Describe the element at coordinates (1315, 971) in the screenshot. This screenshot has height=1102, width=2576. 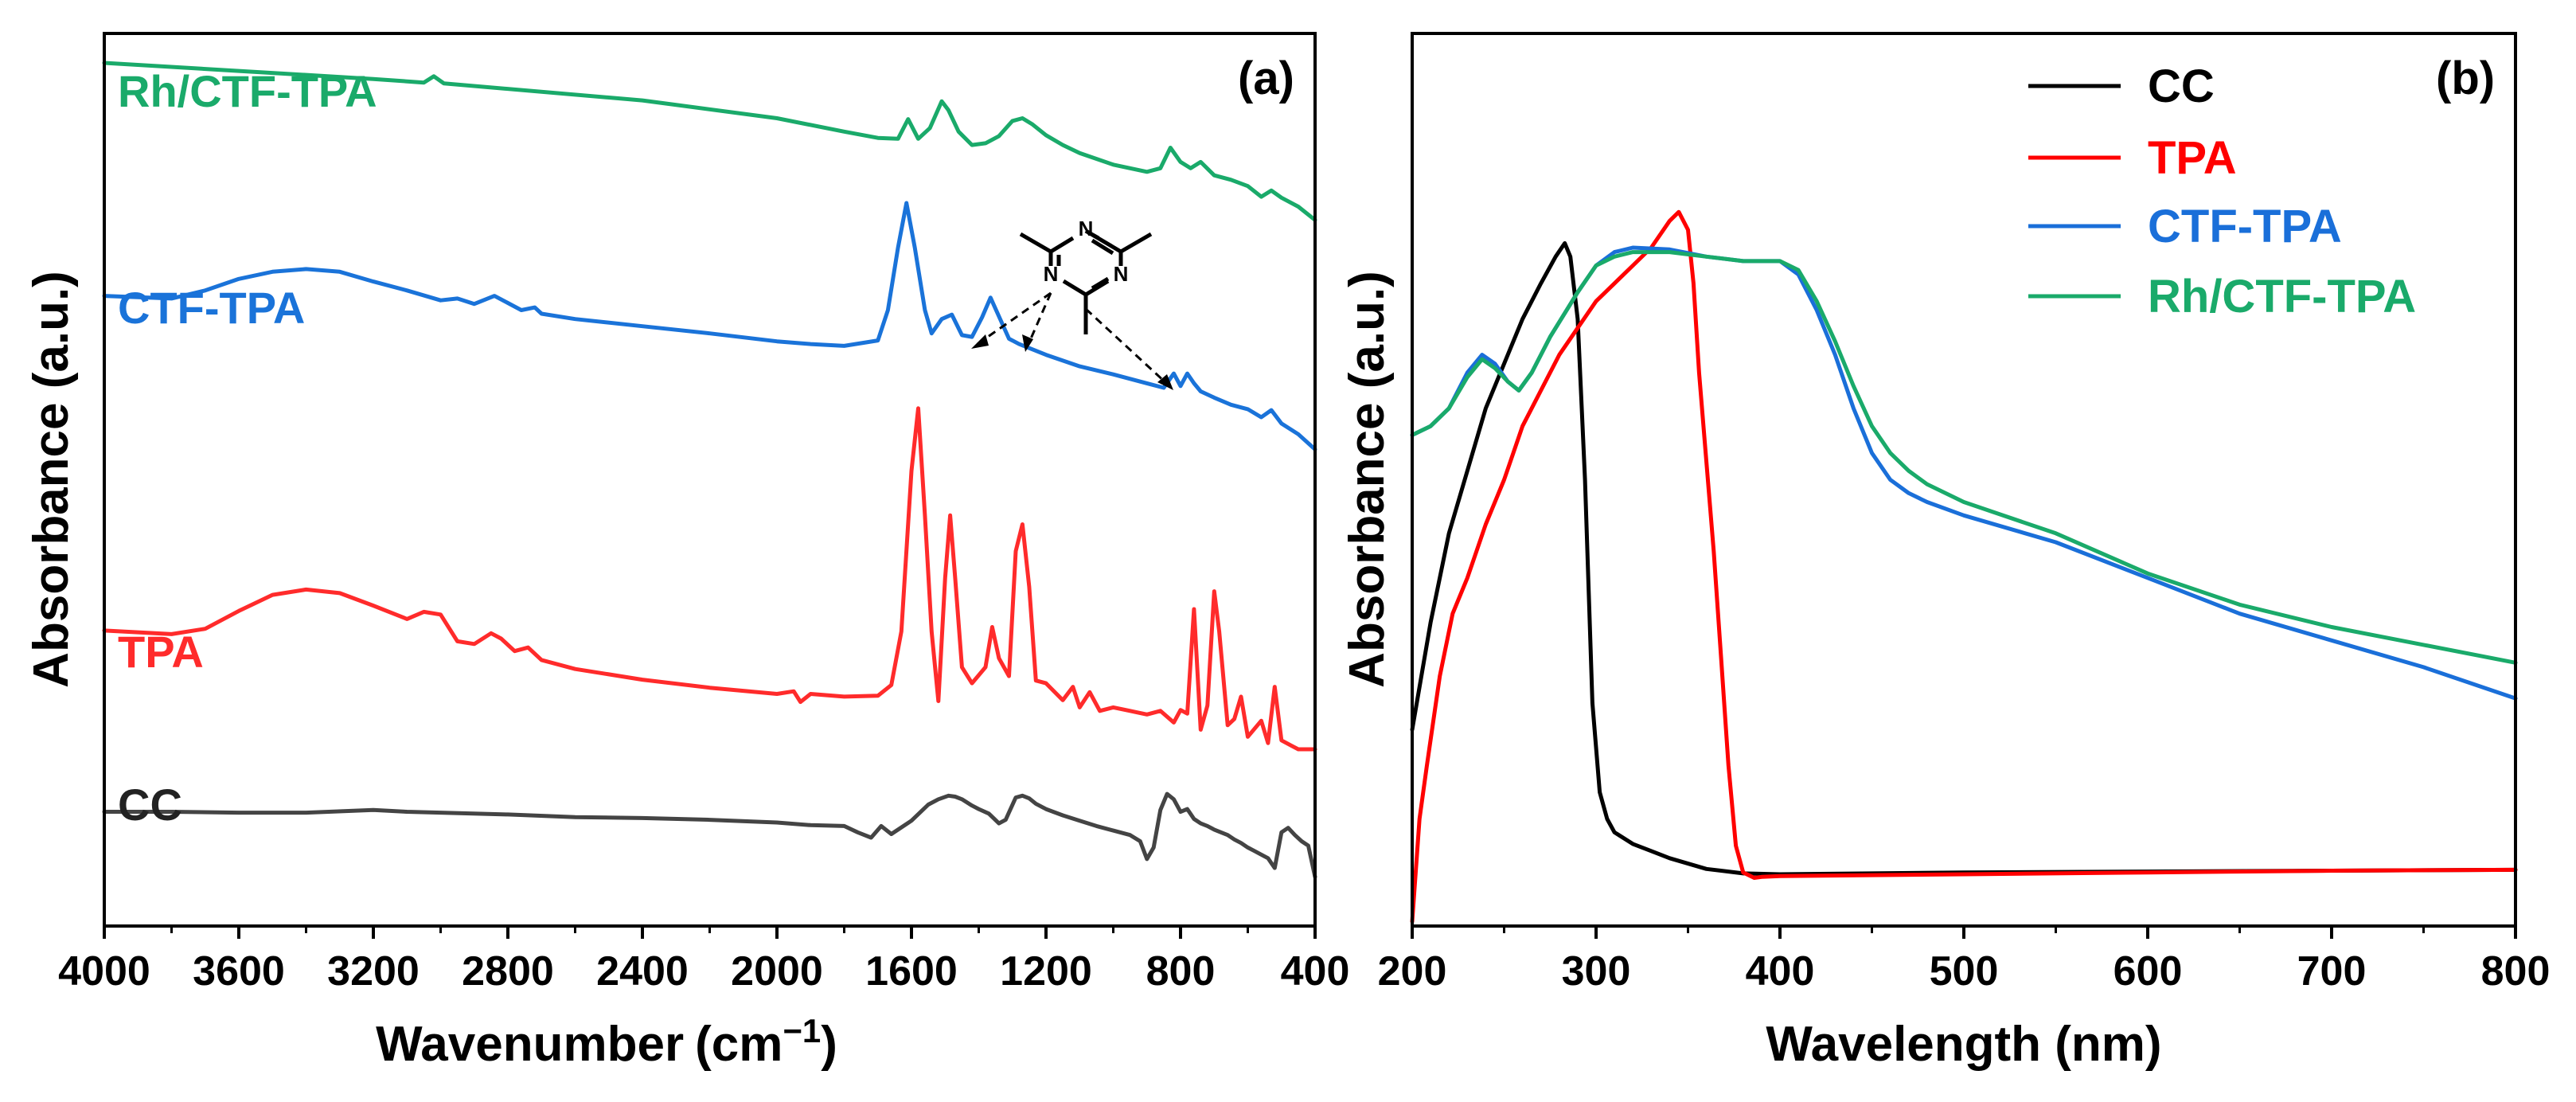
I see `panel-a-x-tick-label: 400` at that location.